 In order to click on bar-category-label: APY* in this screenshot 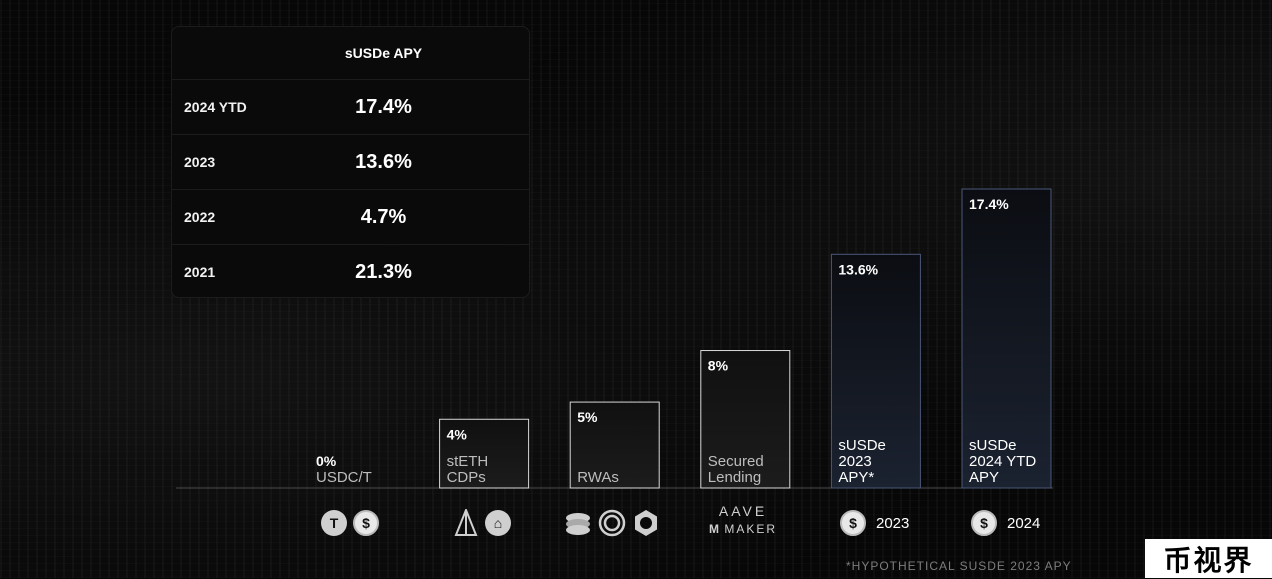, I will do `click(856, 477)`.